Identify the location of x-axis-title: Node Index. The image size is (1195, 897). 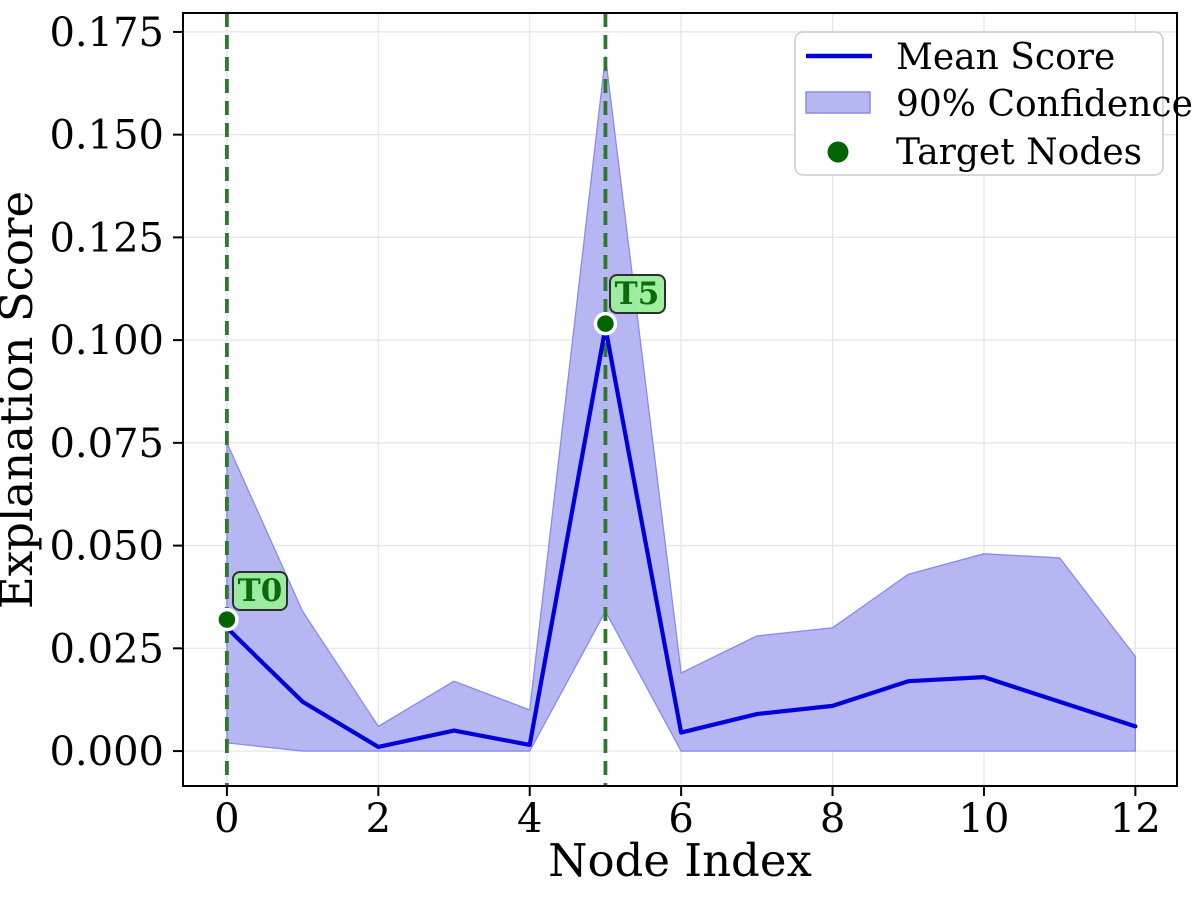
(680, 860).